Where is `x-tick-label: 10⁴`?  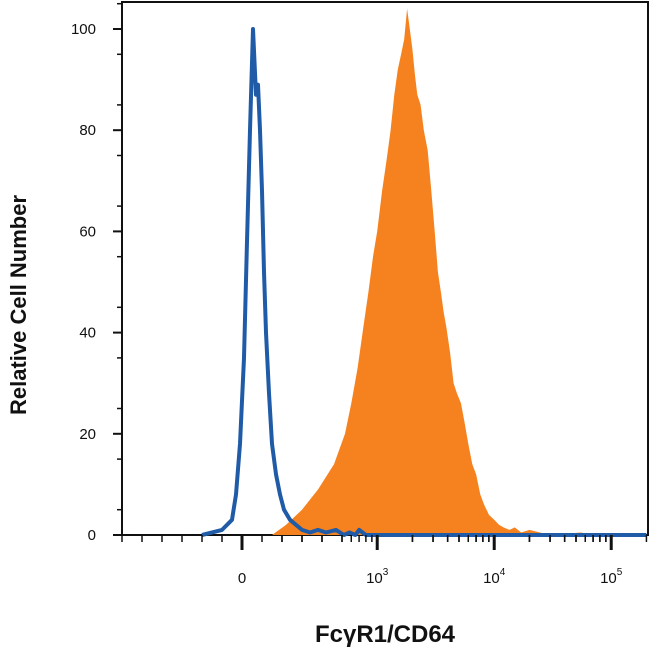
x-tick-label: 10⁴ is located at coordinates (494, 577).